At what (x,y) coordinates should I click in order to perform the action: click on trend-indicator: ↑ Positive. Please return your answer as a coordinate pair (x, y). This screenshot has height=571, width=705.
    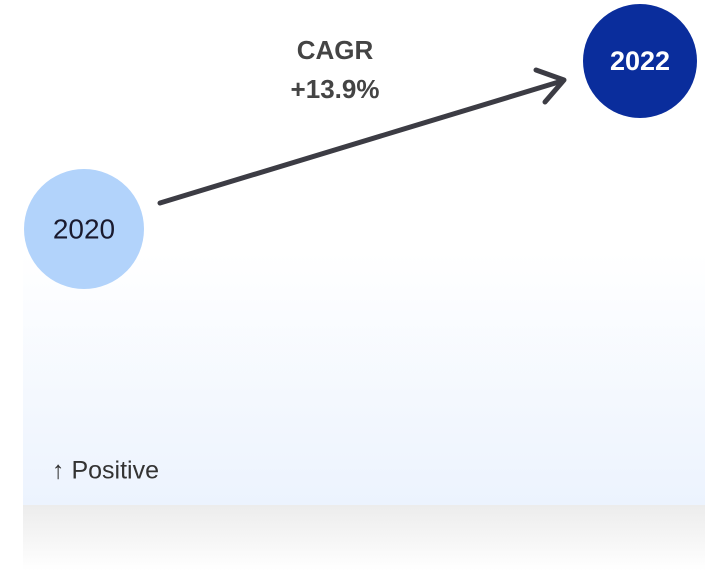
    Looking at the image, I should click on (105, 471).